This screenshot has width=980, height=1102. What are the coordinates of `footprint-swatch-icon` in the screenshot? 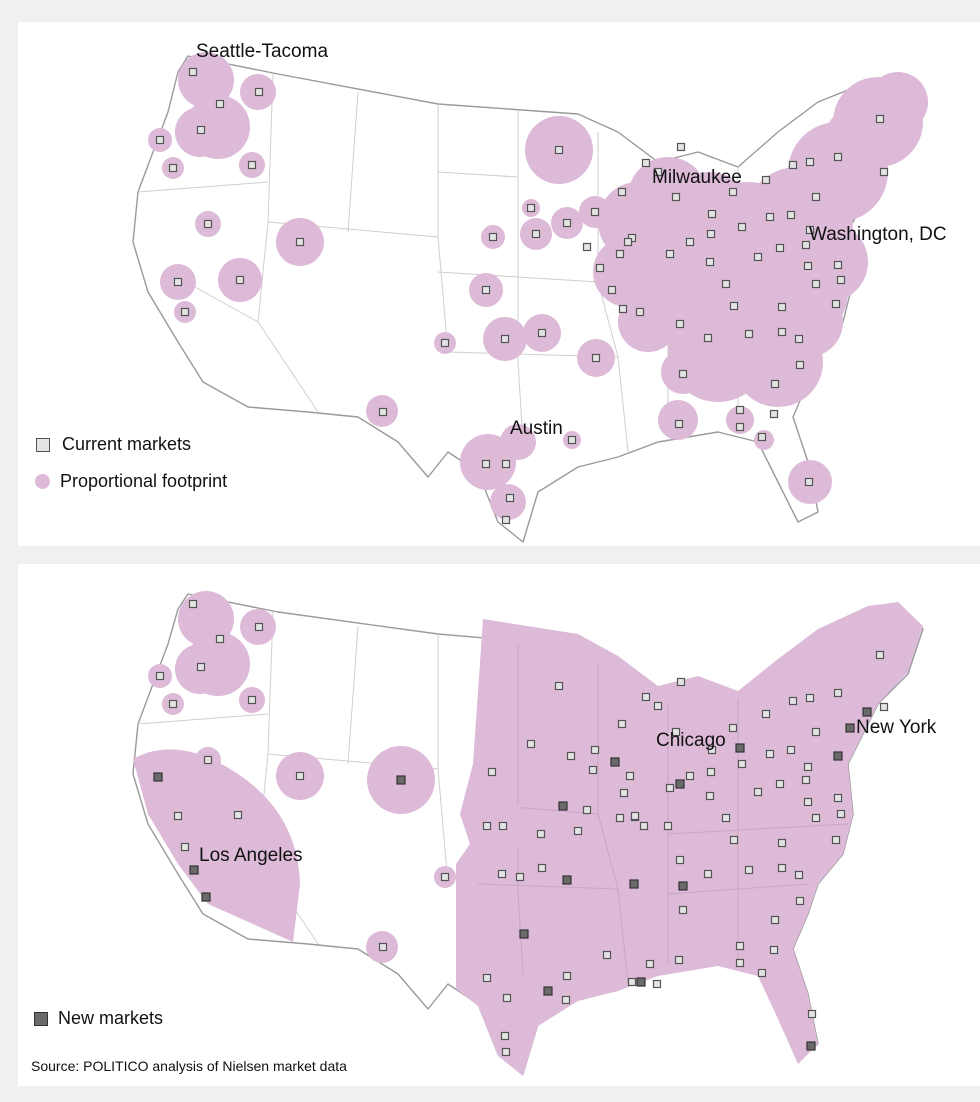 It's located at (42, 481).